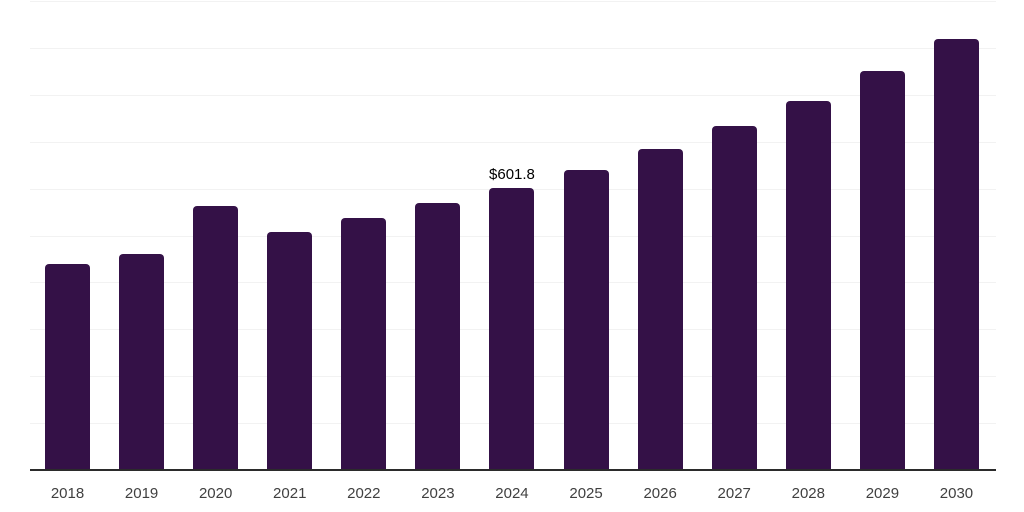 The width and height of the screenshot is (1024, 512). I want to click on x-tick-label-2024: 2024, so click(512, 493).